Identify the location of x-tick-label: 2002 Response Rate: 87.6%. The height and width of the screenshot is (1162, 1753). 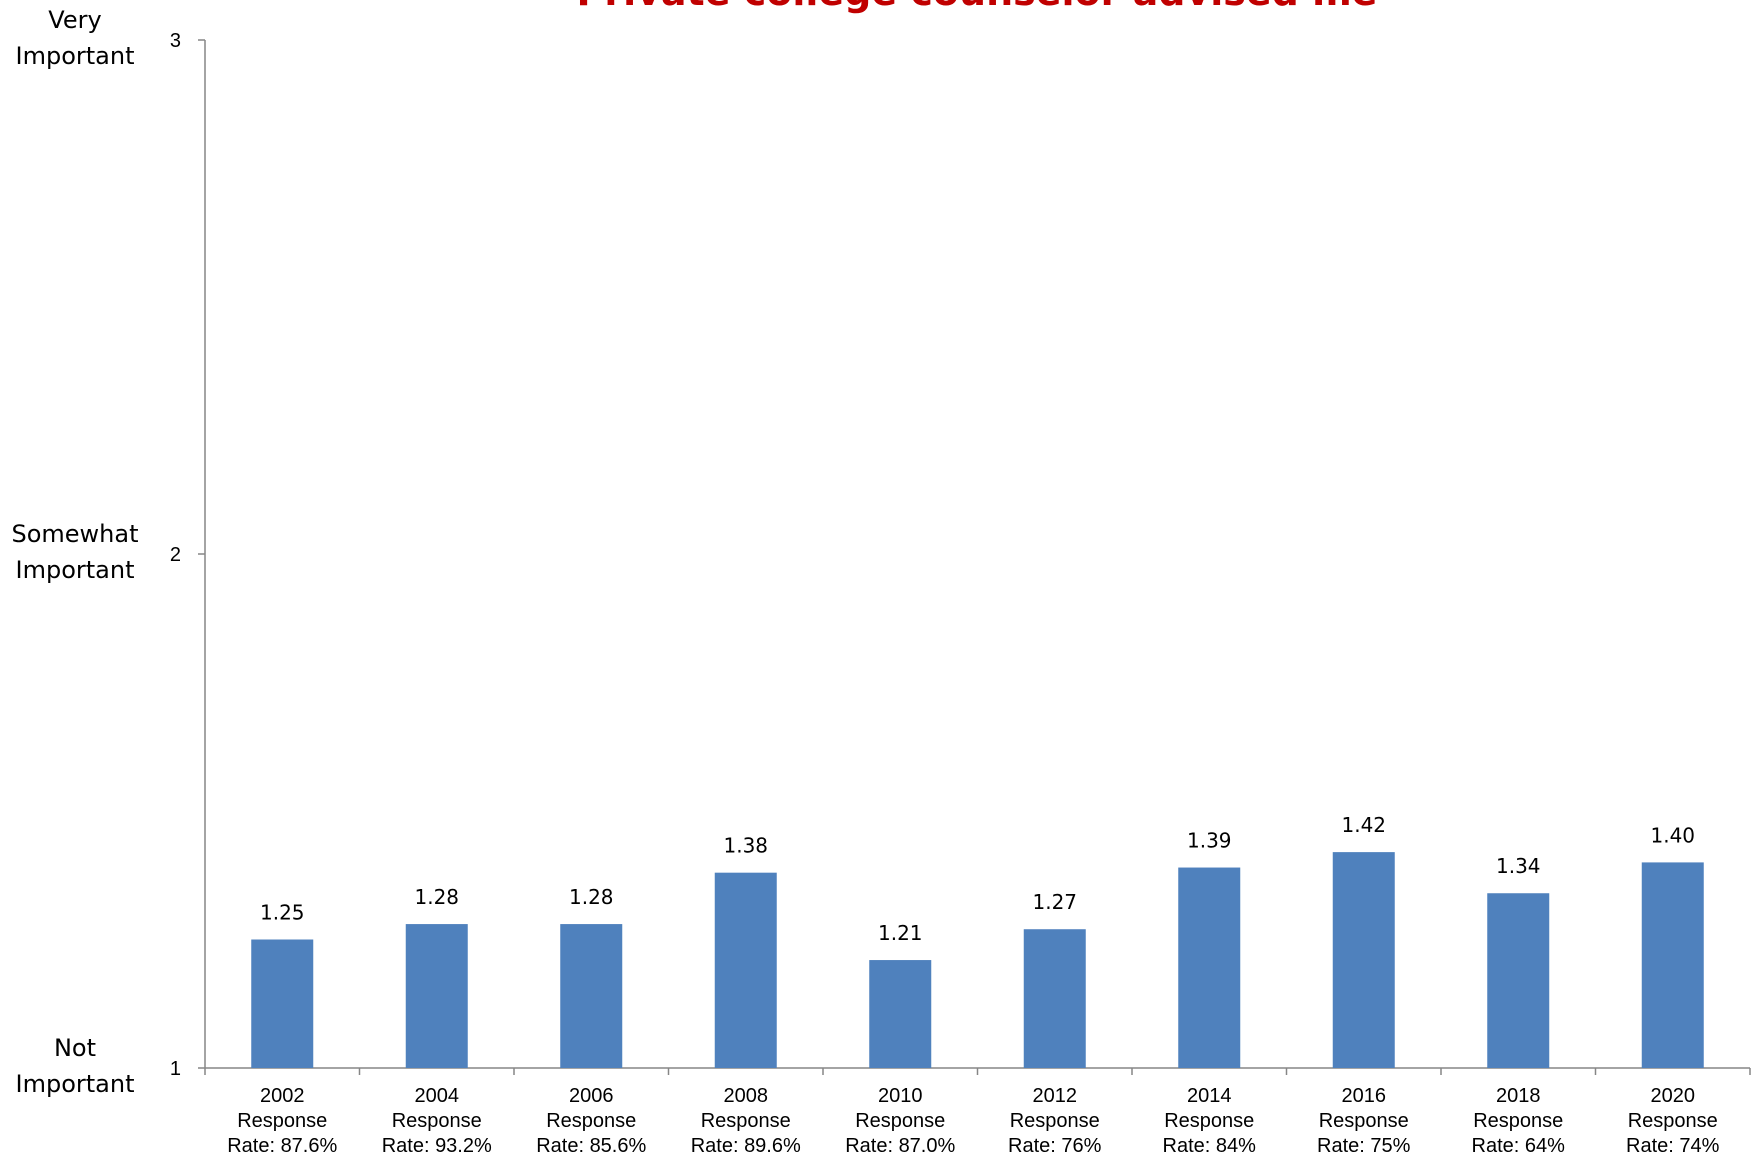
(282, 1121).